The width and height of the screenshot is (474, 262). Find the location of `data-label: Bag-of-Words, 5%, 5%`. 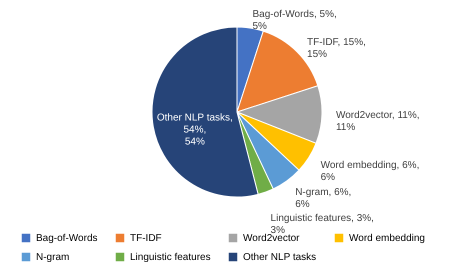

data-label: Bag-of-Words, 5%, 5% is located at coordinates (294, 20).